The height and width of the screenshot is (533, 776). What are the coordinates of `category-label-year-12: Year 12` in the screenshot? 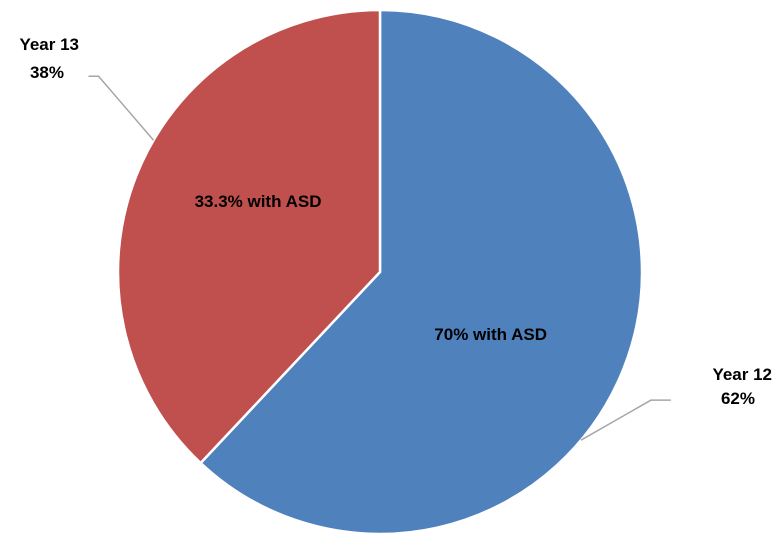 It's located at (742, 374).